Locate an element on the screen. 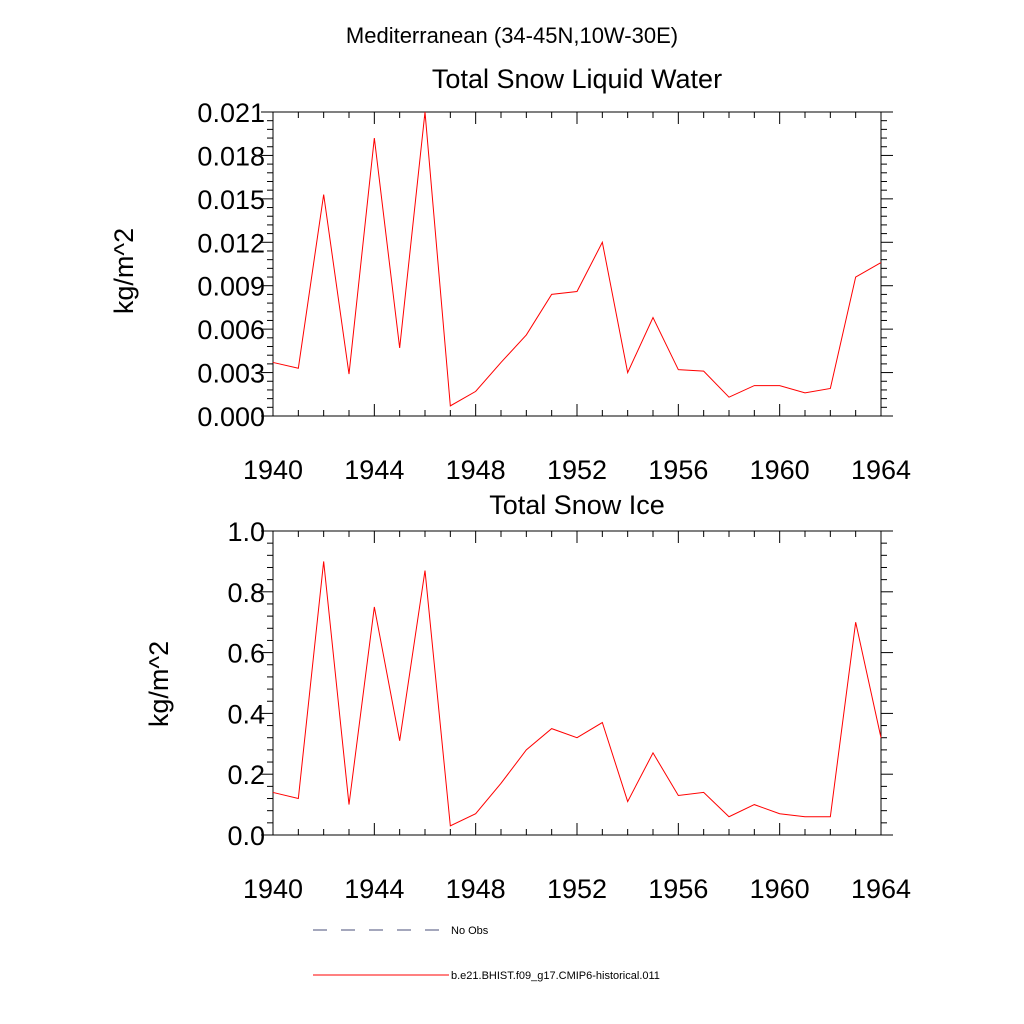 Image resolution: width=1024 pixels, height=1024 pixels. panel-title: Total Snow Ice is located at coordinates (577, 505).